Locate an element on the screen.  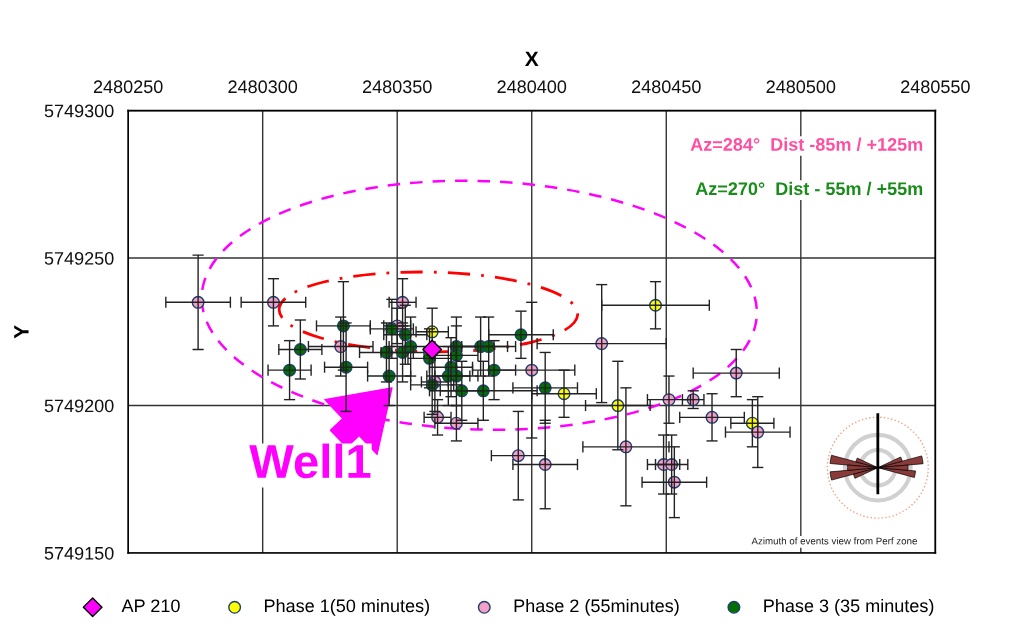
x-tick-label: 2480300 is located at coordinates (263, 87).